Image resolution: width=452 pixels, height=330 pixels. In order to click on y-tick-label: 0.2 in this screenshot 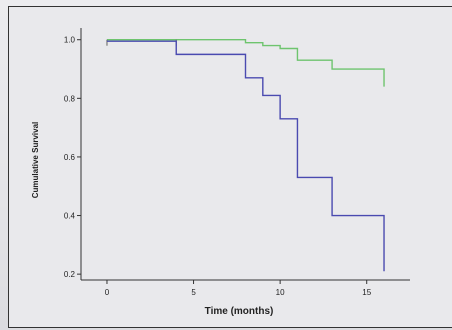, I will do `click(70, 274)`.